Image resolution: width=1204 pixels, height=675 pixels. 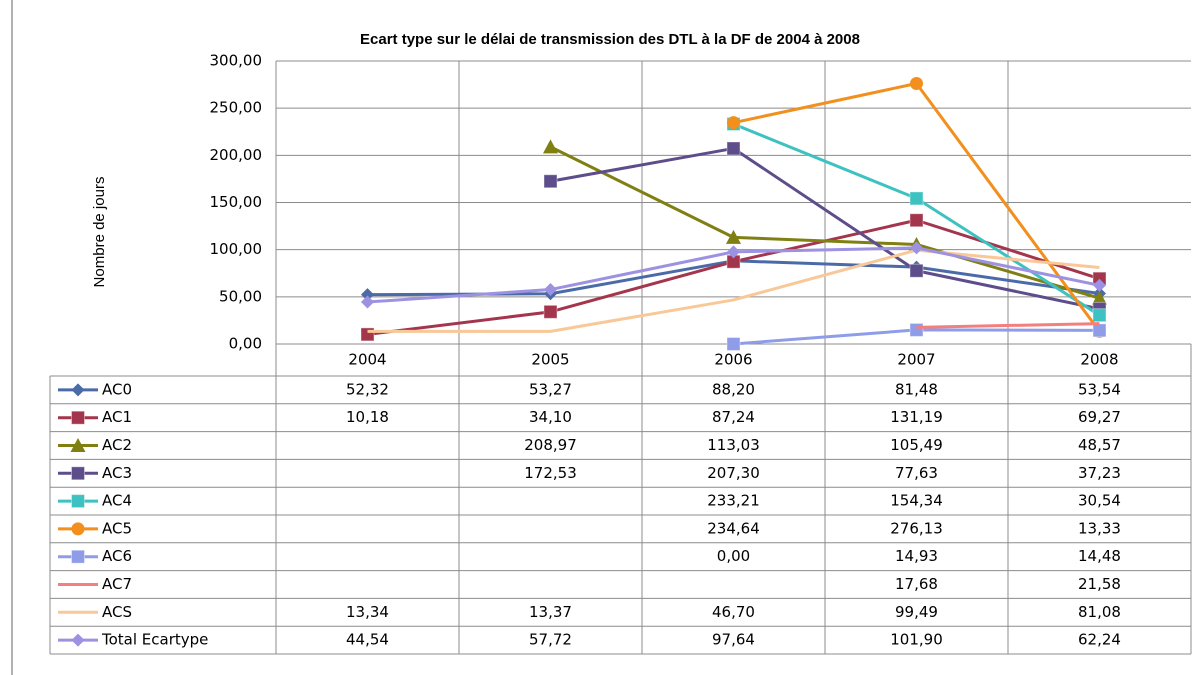 What do you see at coordinates (916, 584) in the screenshot?
I see `table-cell: 17,68` at bounding box center [916, 584].